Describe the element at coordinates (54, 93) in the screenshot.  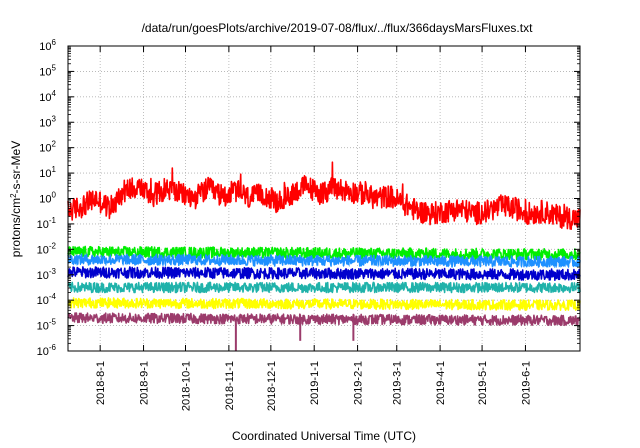
I see `y-tick-label-exp: 4` at that location.